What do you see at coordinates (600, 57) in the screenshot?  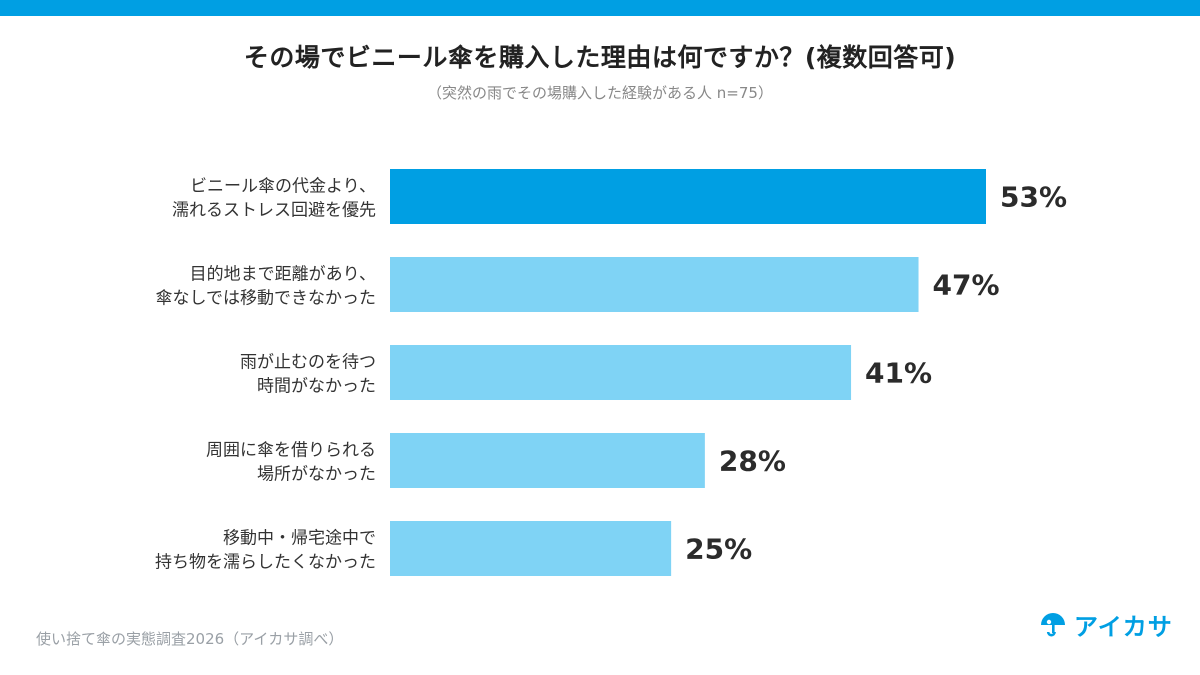 I see `chart-title: その場でビニール傘を購入した理由は何ですか？(複数回答可)` at bounding box center [600, 57].